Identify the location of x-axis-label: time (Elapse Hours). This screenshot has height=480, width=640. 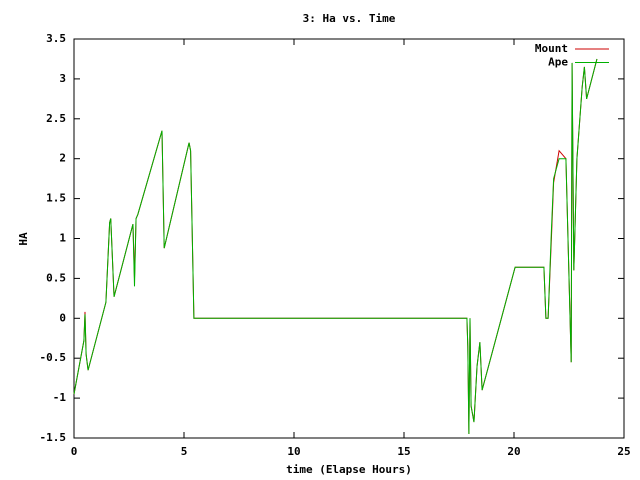
(349, 469).